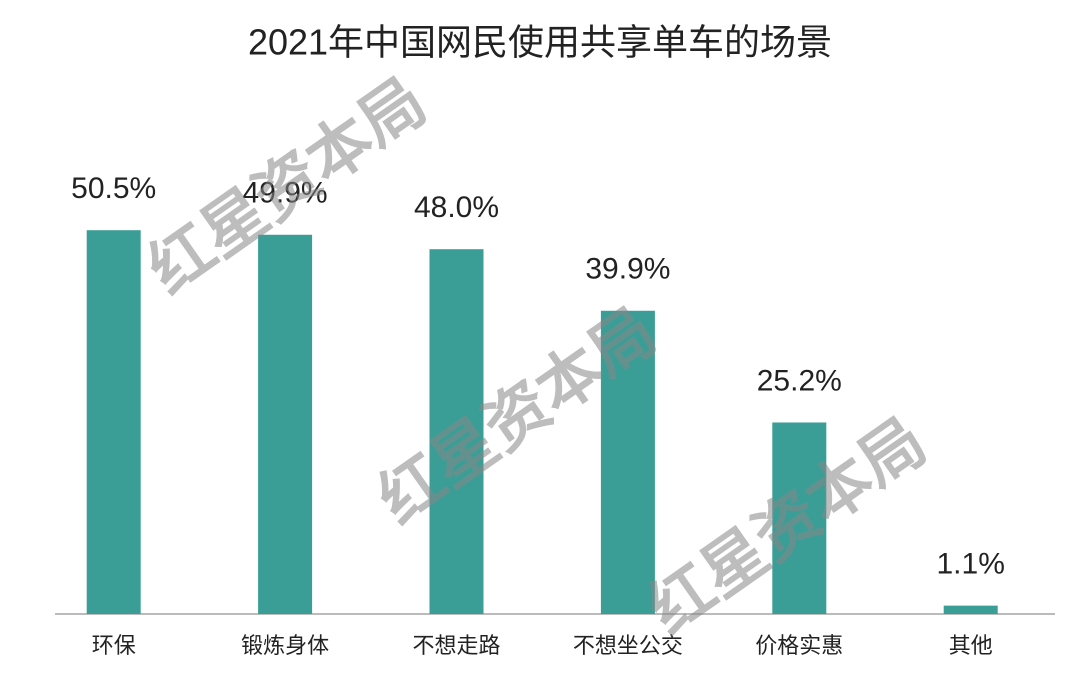 This screenshot has height=680, width=1080. Describe the element at coordinates (799, 380) in the screenshot. I see `value-label: 25.2%` at that location.